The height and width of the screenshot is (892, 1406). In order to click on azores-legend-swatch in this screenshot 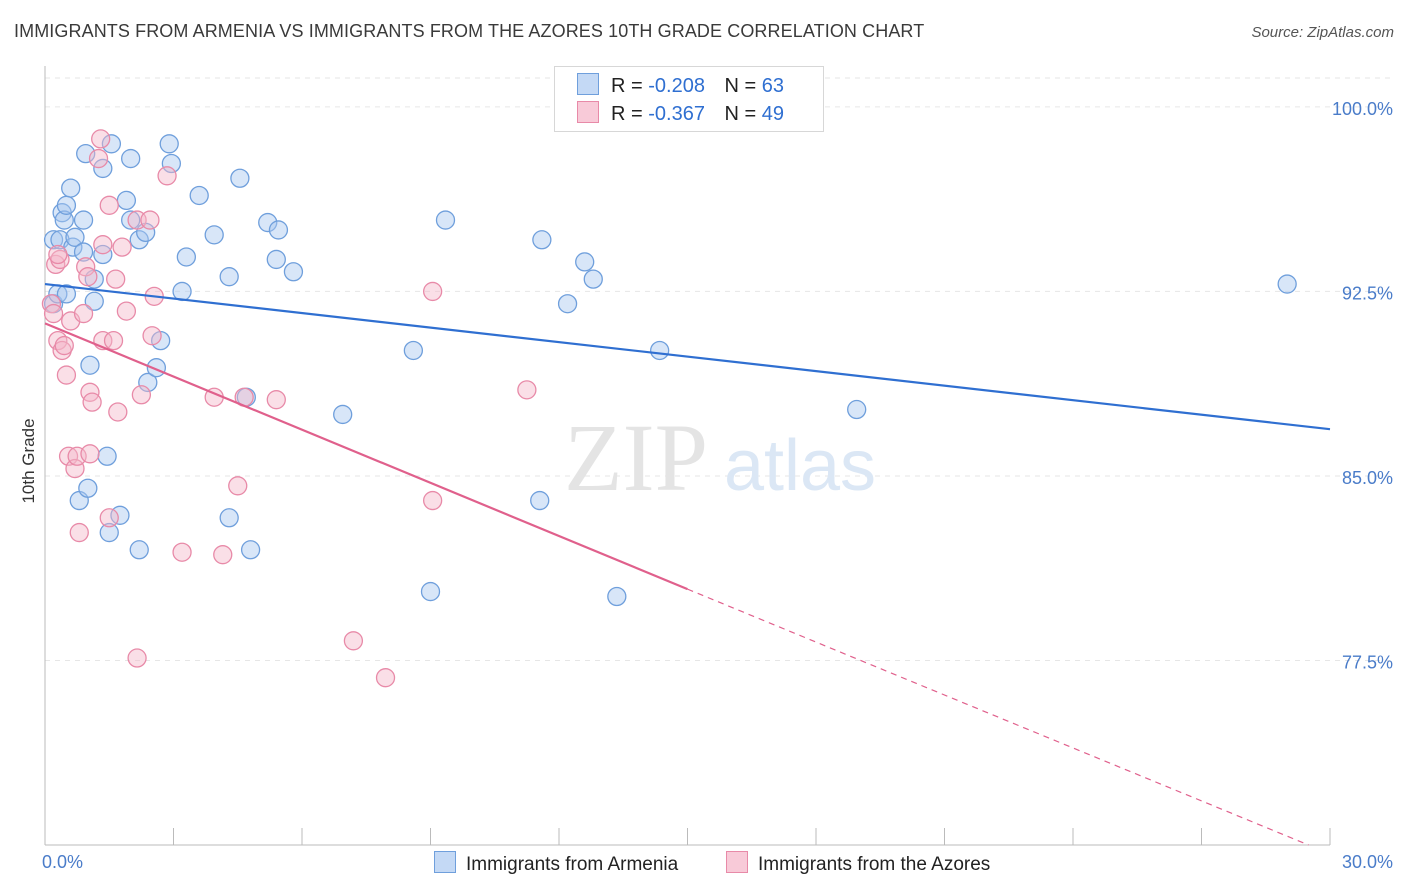, I will do `click(737, 862)`.